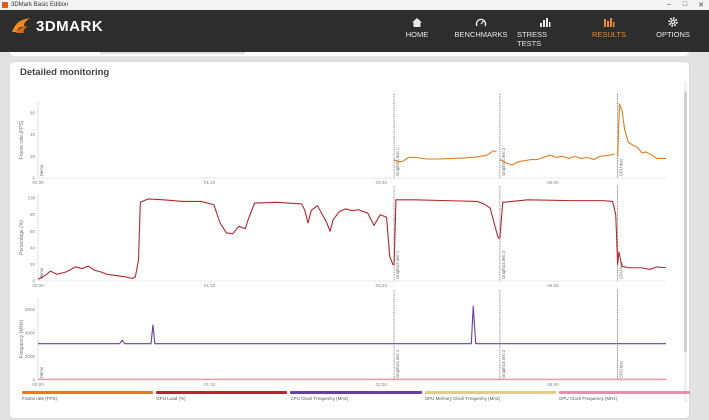 This screenshot has height=420, width=709. What do you see at coordinates (673, 34) in the screenshot?
I see `nav-options-label: OPTIONS` at bounding box center [673, 34].